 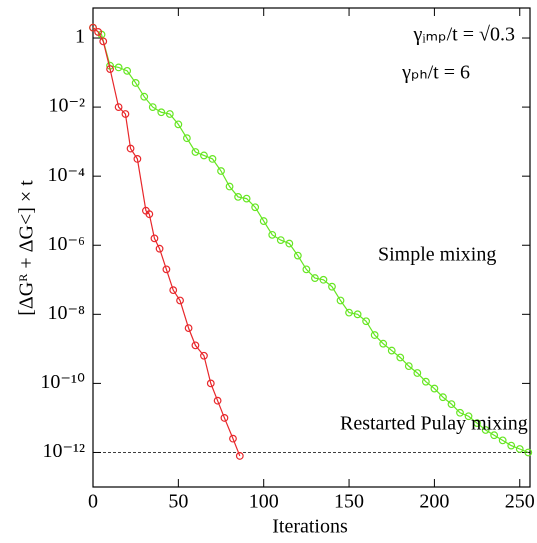 I want to click on y-tick-label: 10⁻¹⁰, so click(x=62, y=382).